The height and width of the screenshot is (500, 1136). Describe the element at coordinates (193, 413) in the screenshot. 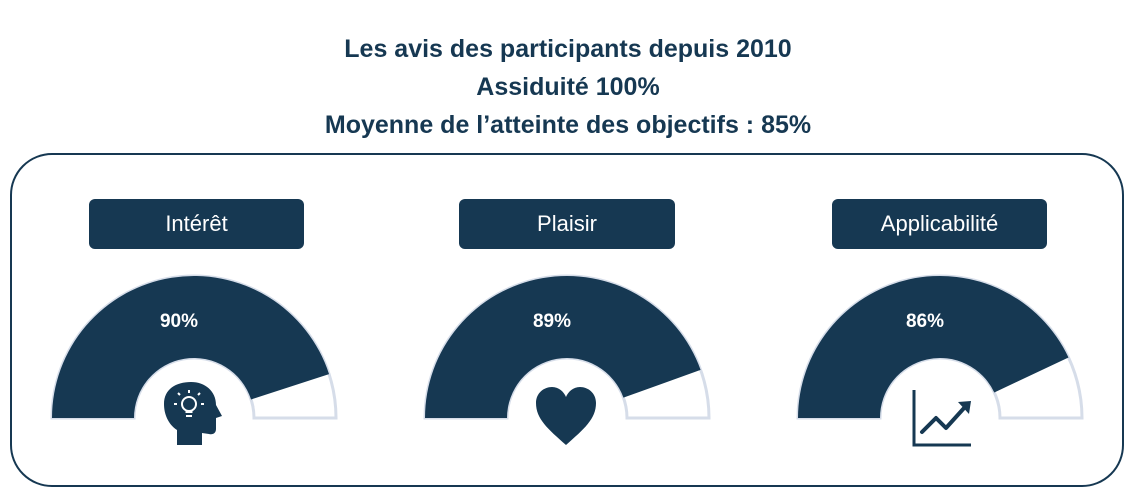

I see `head-lightbulb-icon` at that location.